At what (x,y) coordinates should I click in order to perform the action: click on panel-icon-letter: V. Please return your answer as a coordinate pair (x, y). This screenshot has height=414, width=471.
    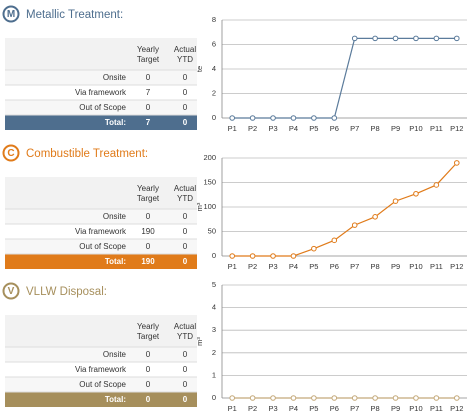
    Looking at the image, I should click on (11, 291).